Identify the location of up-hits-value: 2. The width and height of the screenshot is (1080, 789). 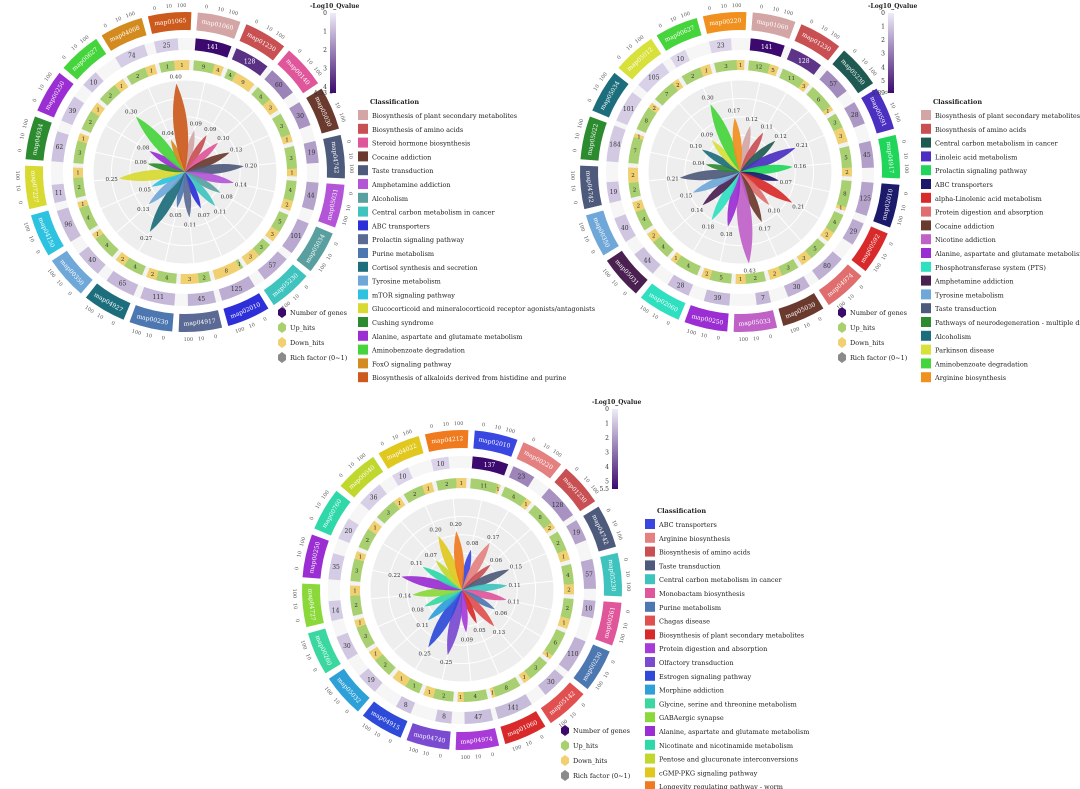
(693, 77).